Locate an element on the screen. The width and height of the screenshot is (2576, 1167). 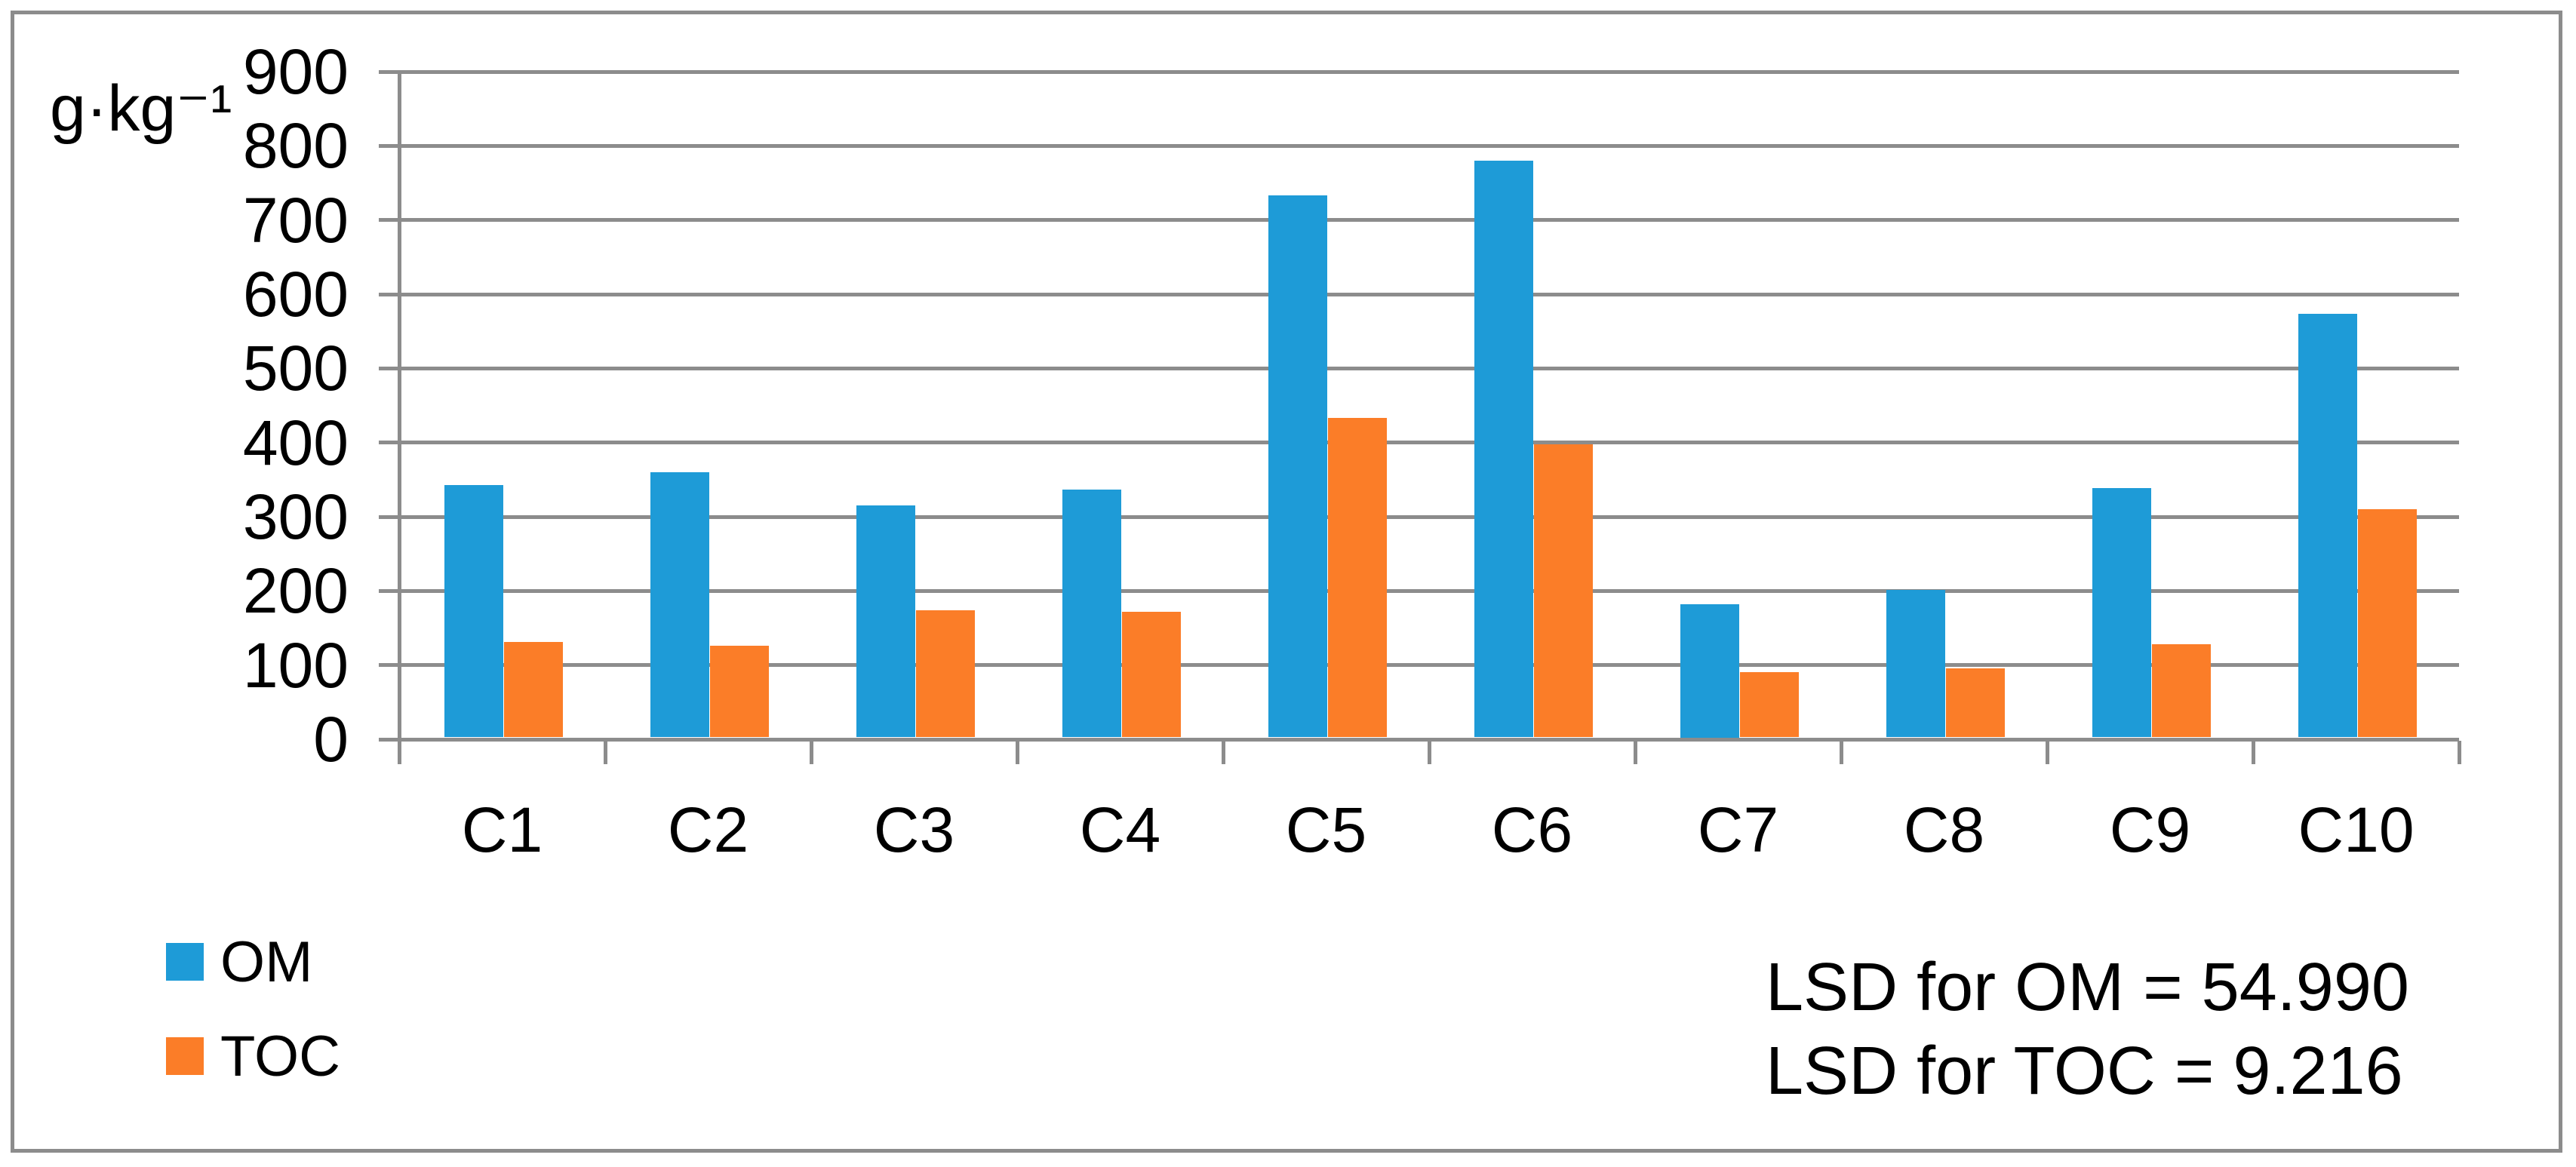
y-tick-label-100: 100 is located at coordinates (295, 665).